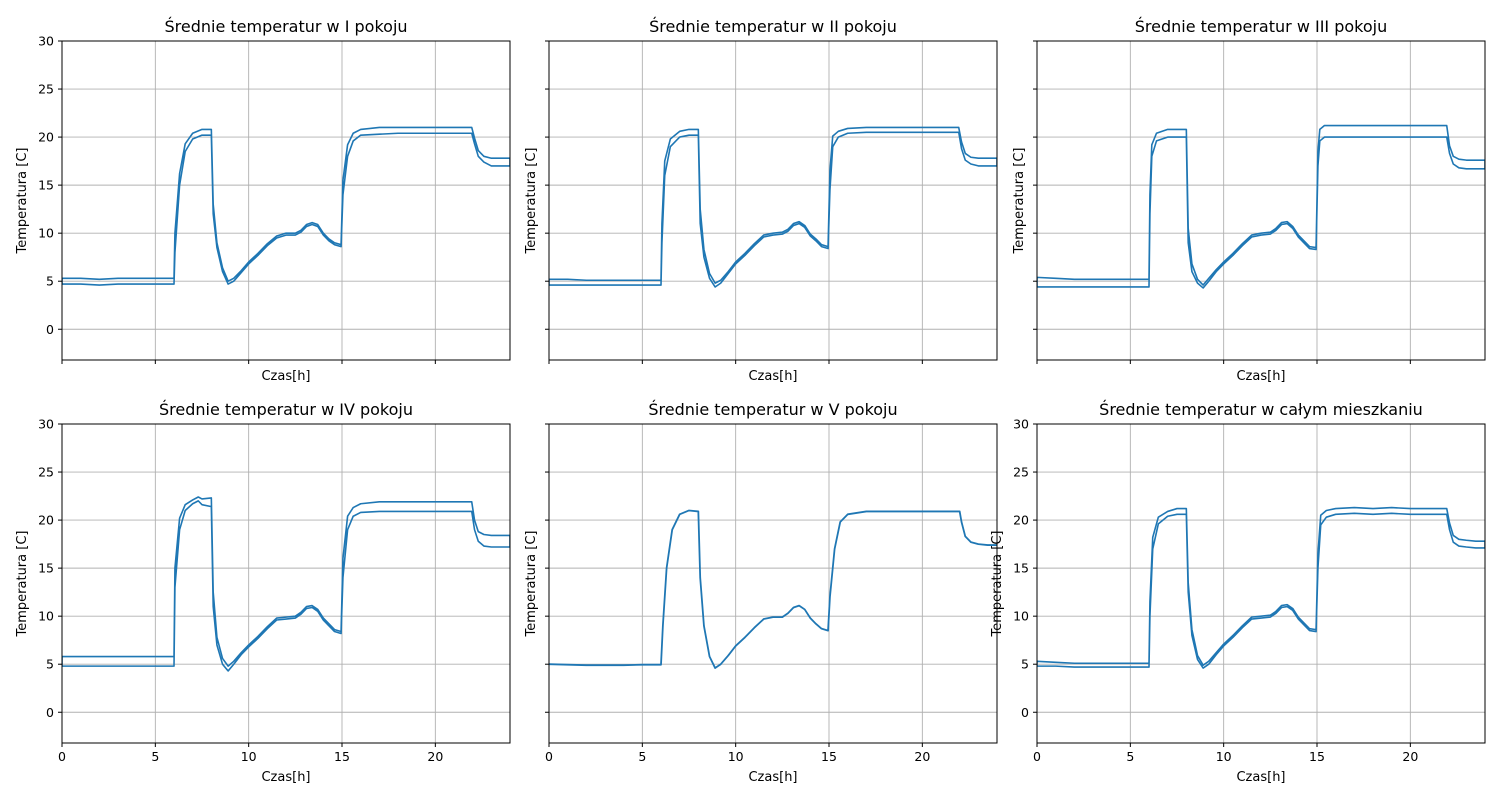 The height and width of the screenshot is (800, 1500). Describe the element at coordinates (286, 409) in the screenshot. I see `subplot-title: Średnie temperatur w IV pokoju` at that location.